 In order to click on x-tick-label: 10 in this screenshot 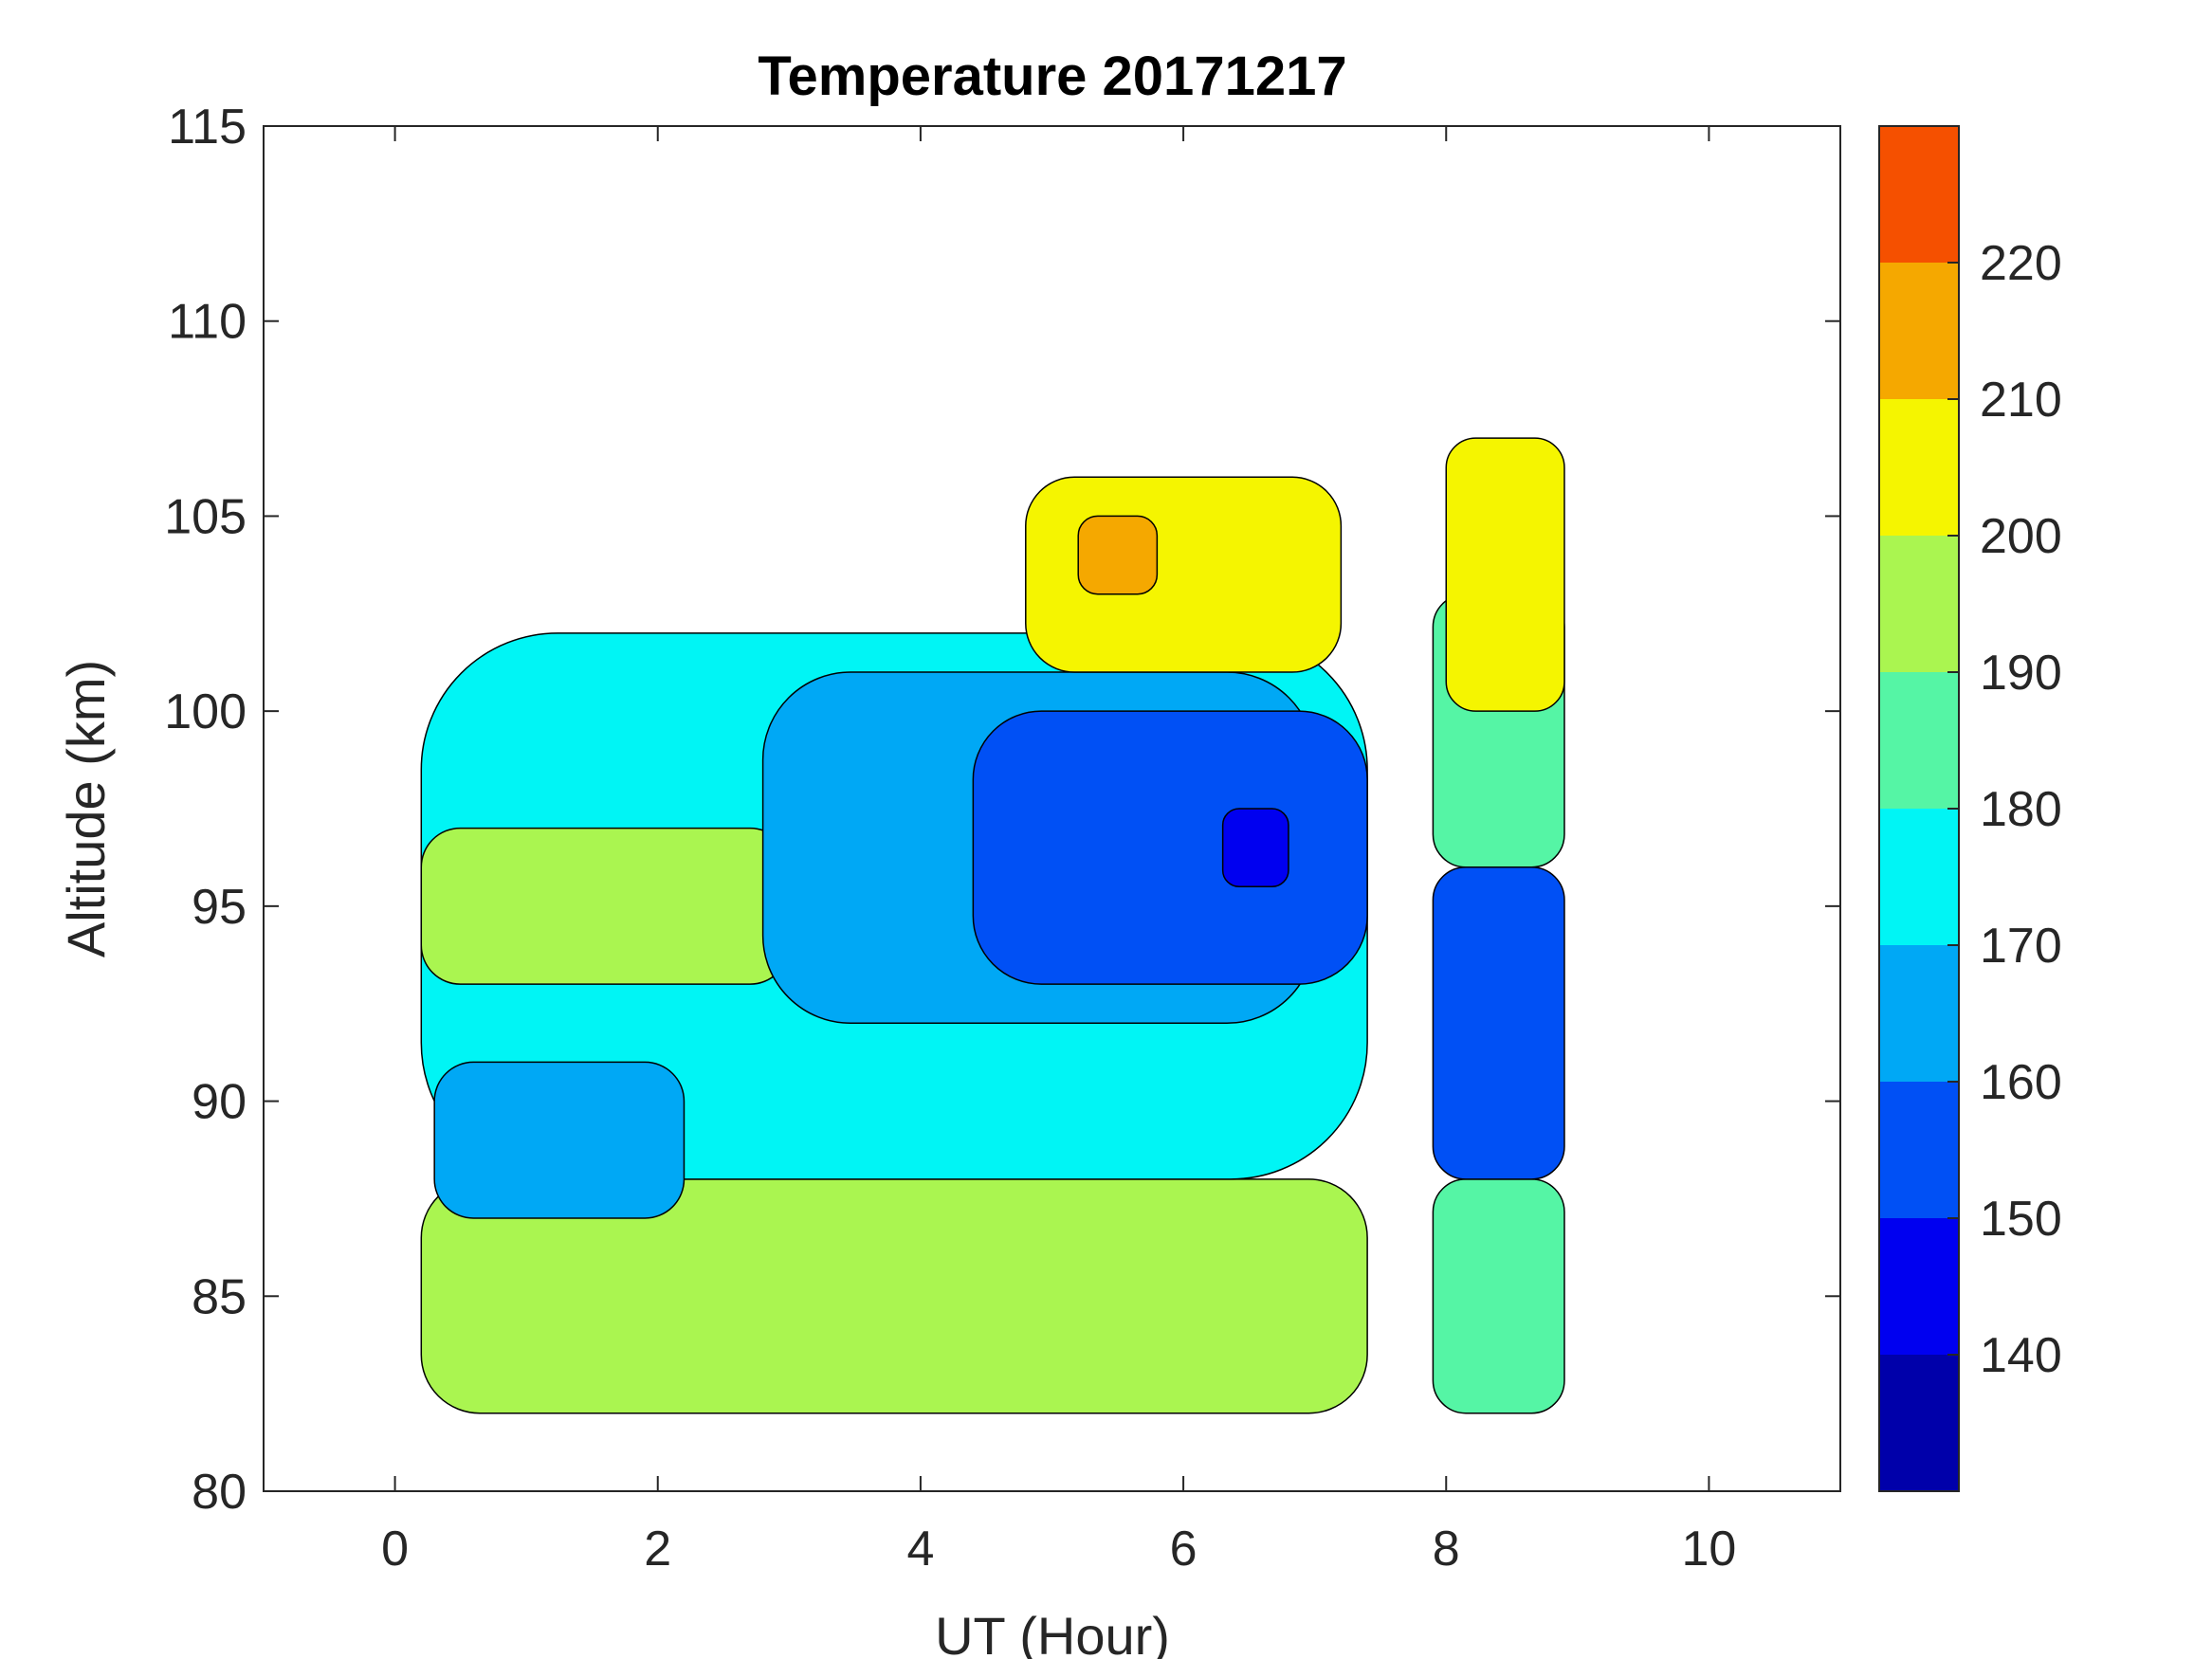, I will do `click(1708, 1549)`.